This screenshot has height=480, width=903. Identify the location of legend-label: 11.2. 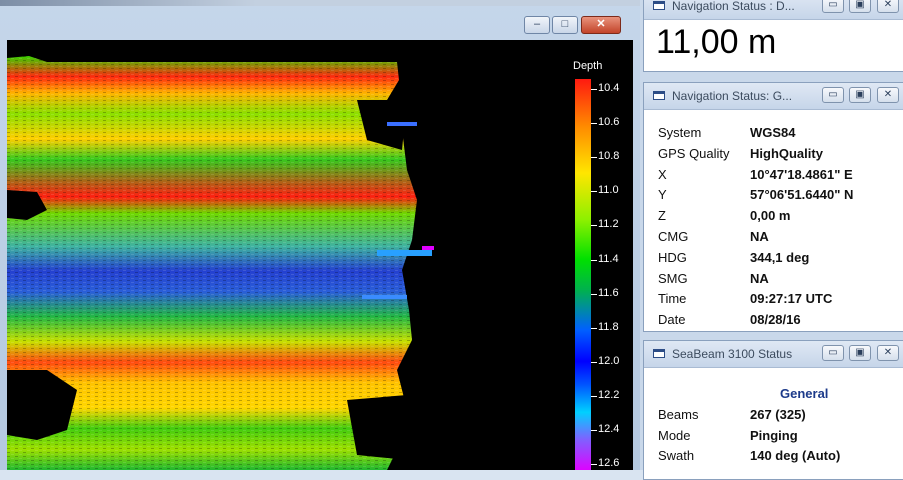
(608, 224).